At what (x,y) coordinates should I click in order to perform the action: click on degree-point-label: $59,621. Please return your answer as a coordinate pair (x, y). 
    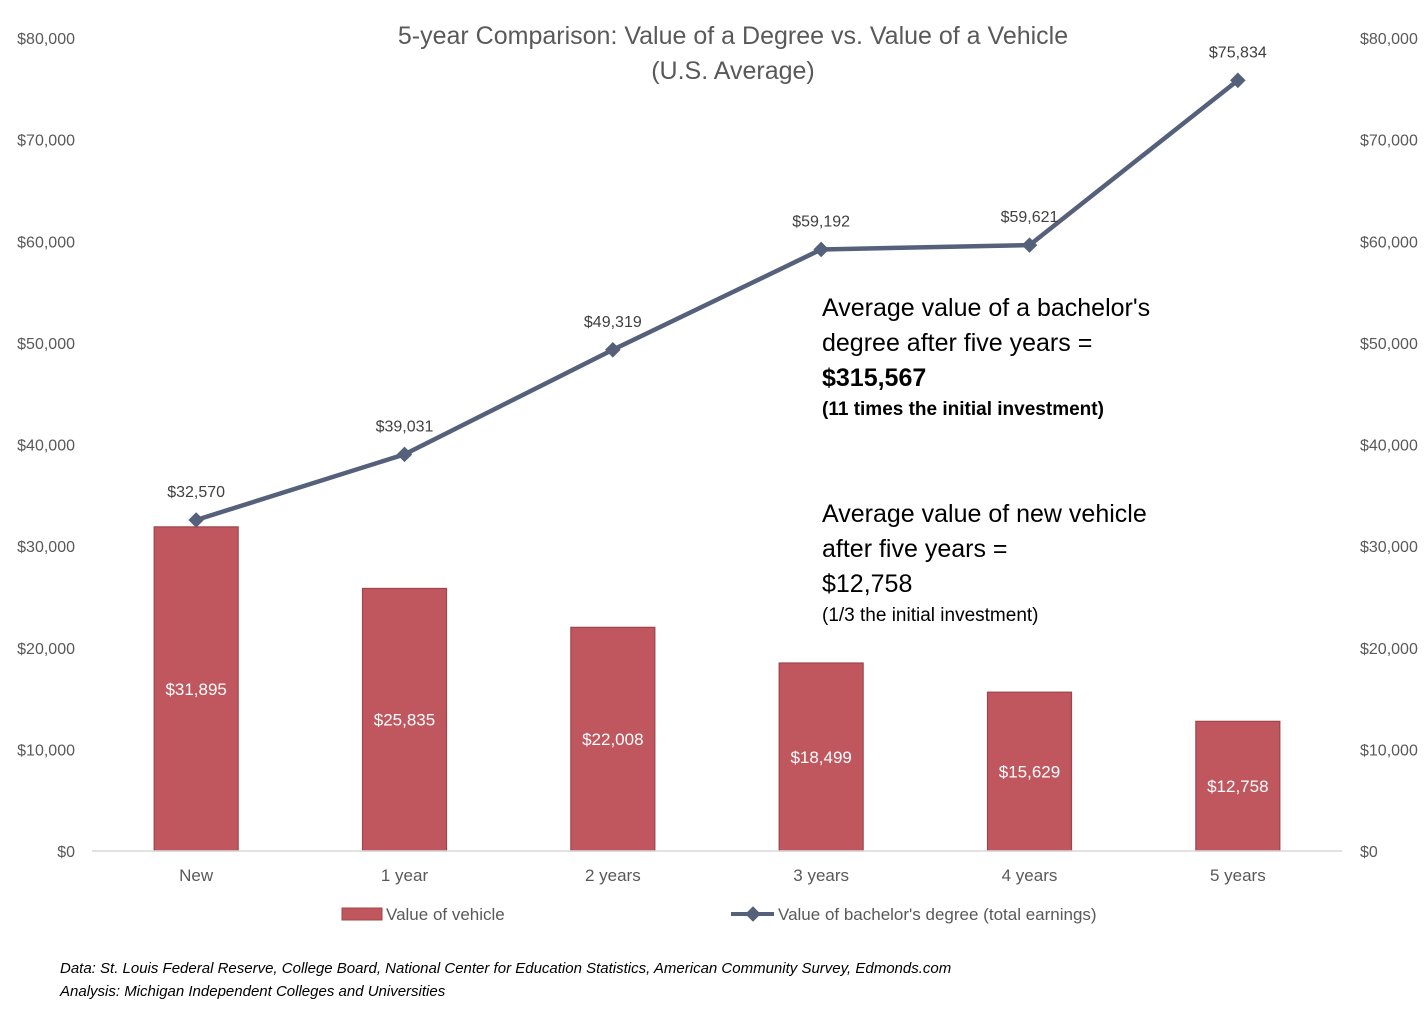
    Looking at the image, I should click on (1030, 217).